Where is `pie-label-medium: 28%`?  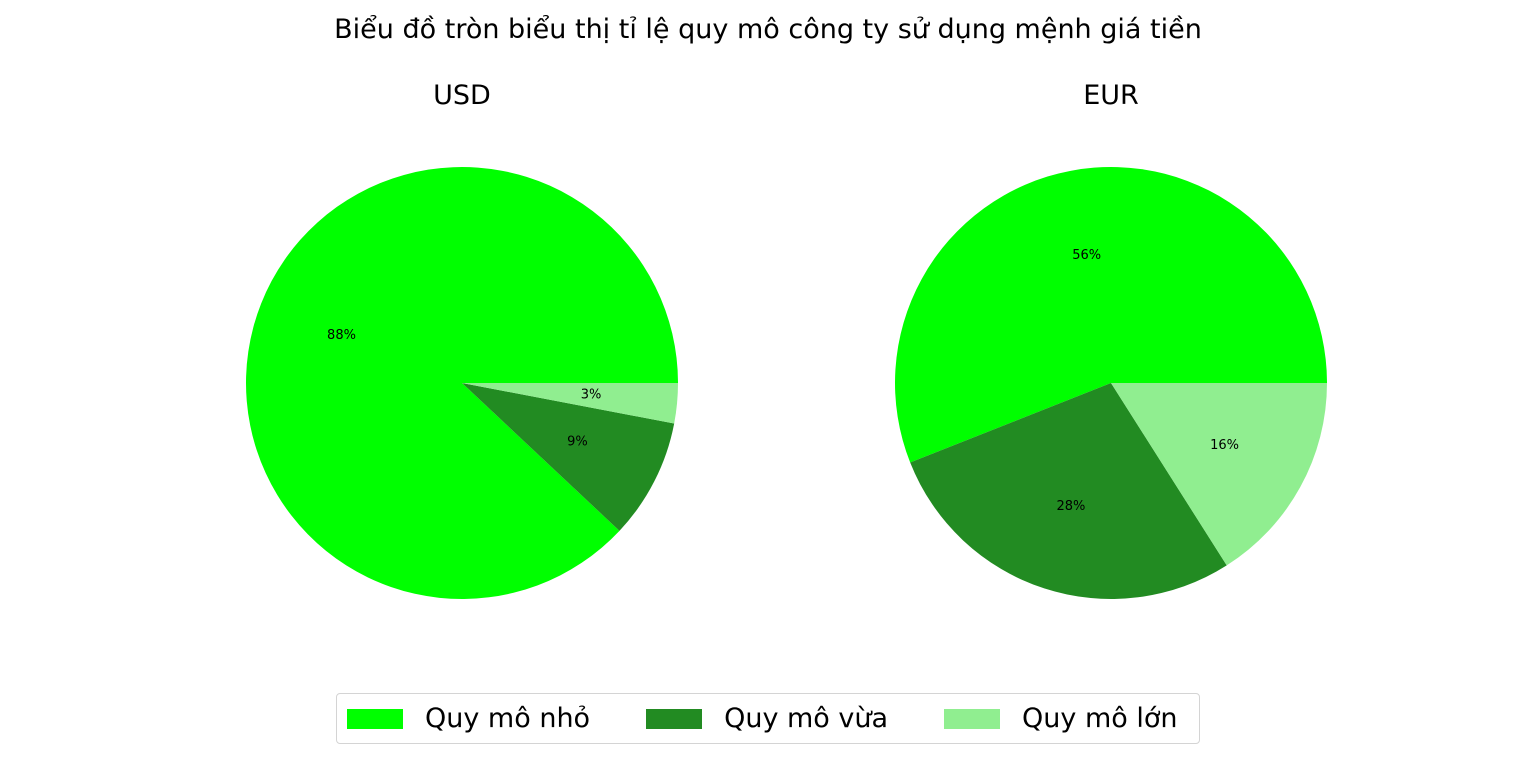 pie-label-medium: 28% is located at coordinates (1070, 506).